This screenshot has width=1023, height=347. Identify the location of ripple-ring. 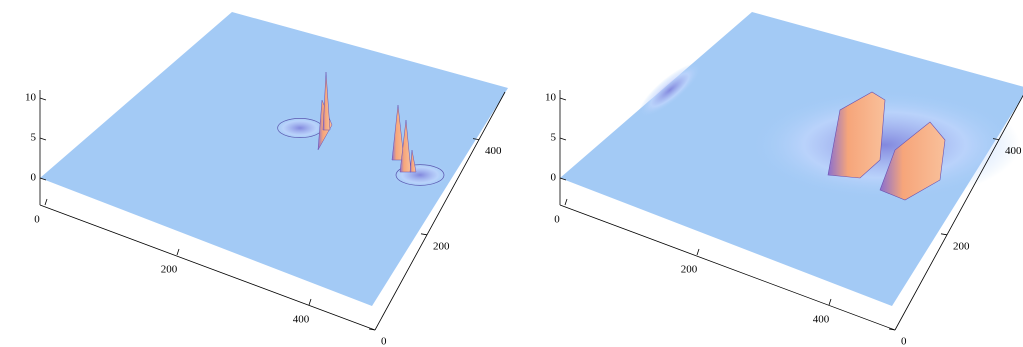
(420, 175).